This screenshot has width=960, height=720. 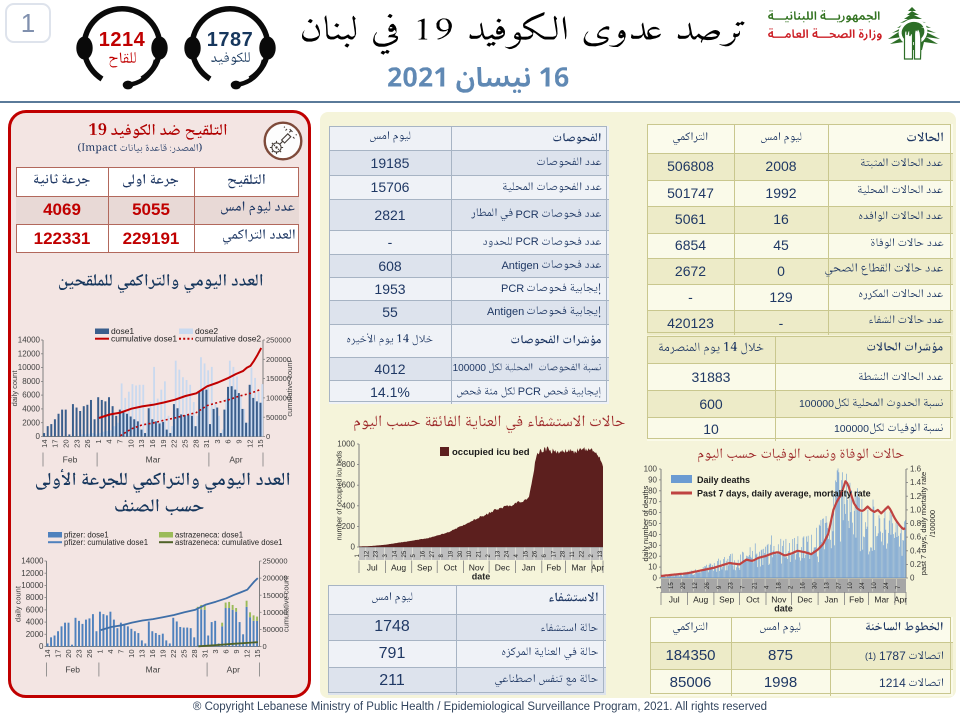 What do you see at coordinates (31, 394) in the screenshot?
I see `svg-text: 6000` at bounding box center [31, 394].